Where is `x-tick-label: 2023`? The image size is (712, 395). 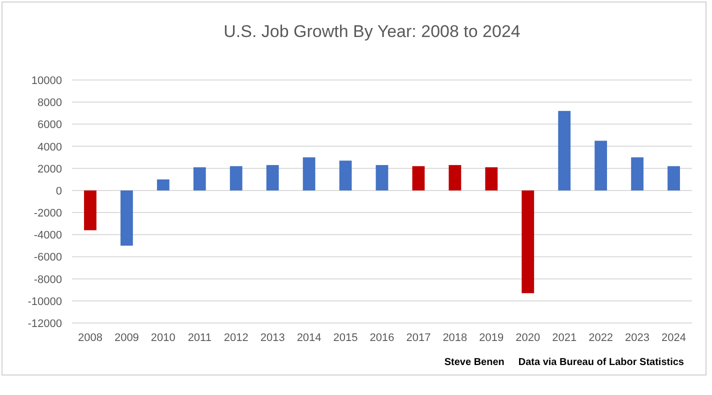
x-tick-label: 2023 is located at coordinates (637, 338).